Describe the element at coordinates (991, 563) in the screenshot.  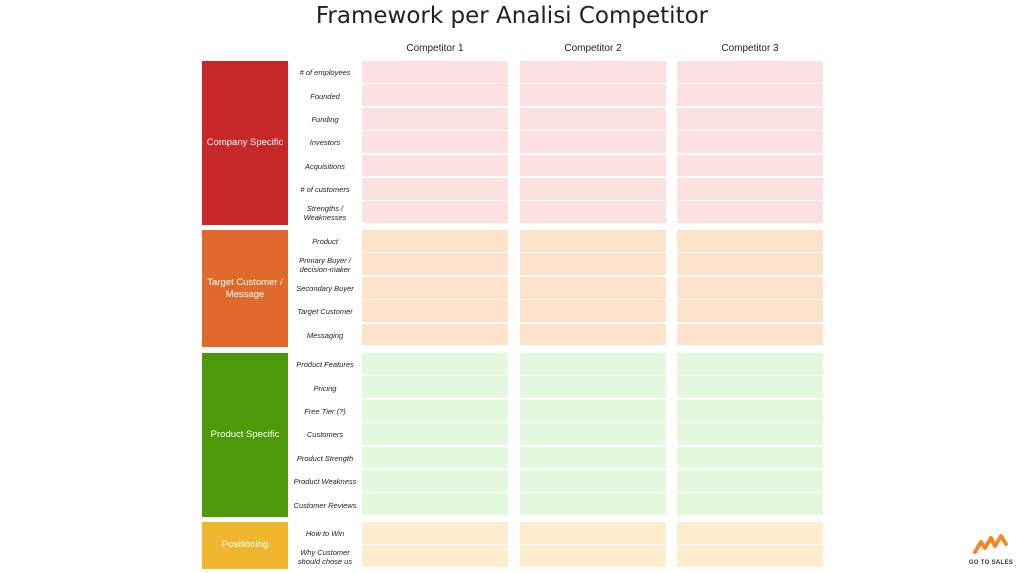
I see `logo-text: GO TO SALES` at that location.